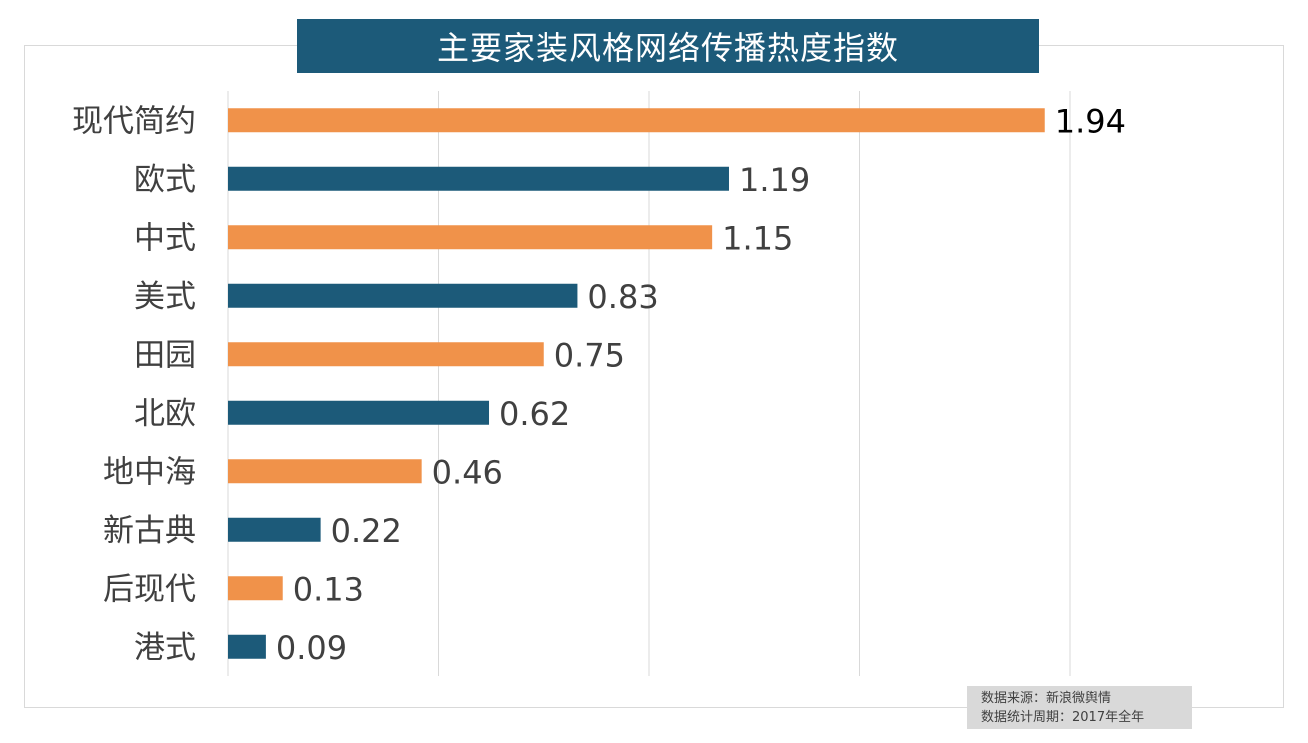  I want to click on data-label: 0.09, so click(311, 648).